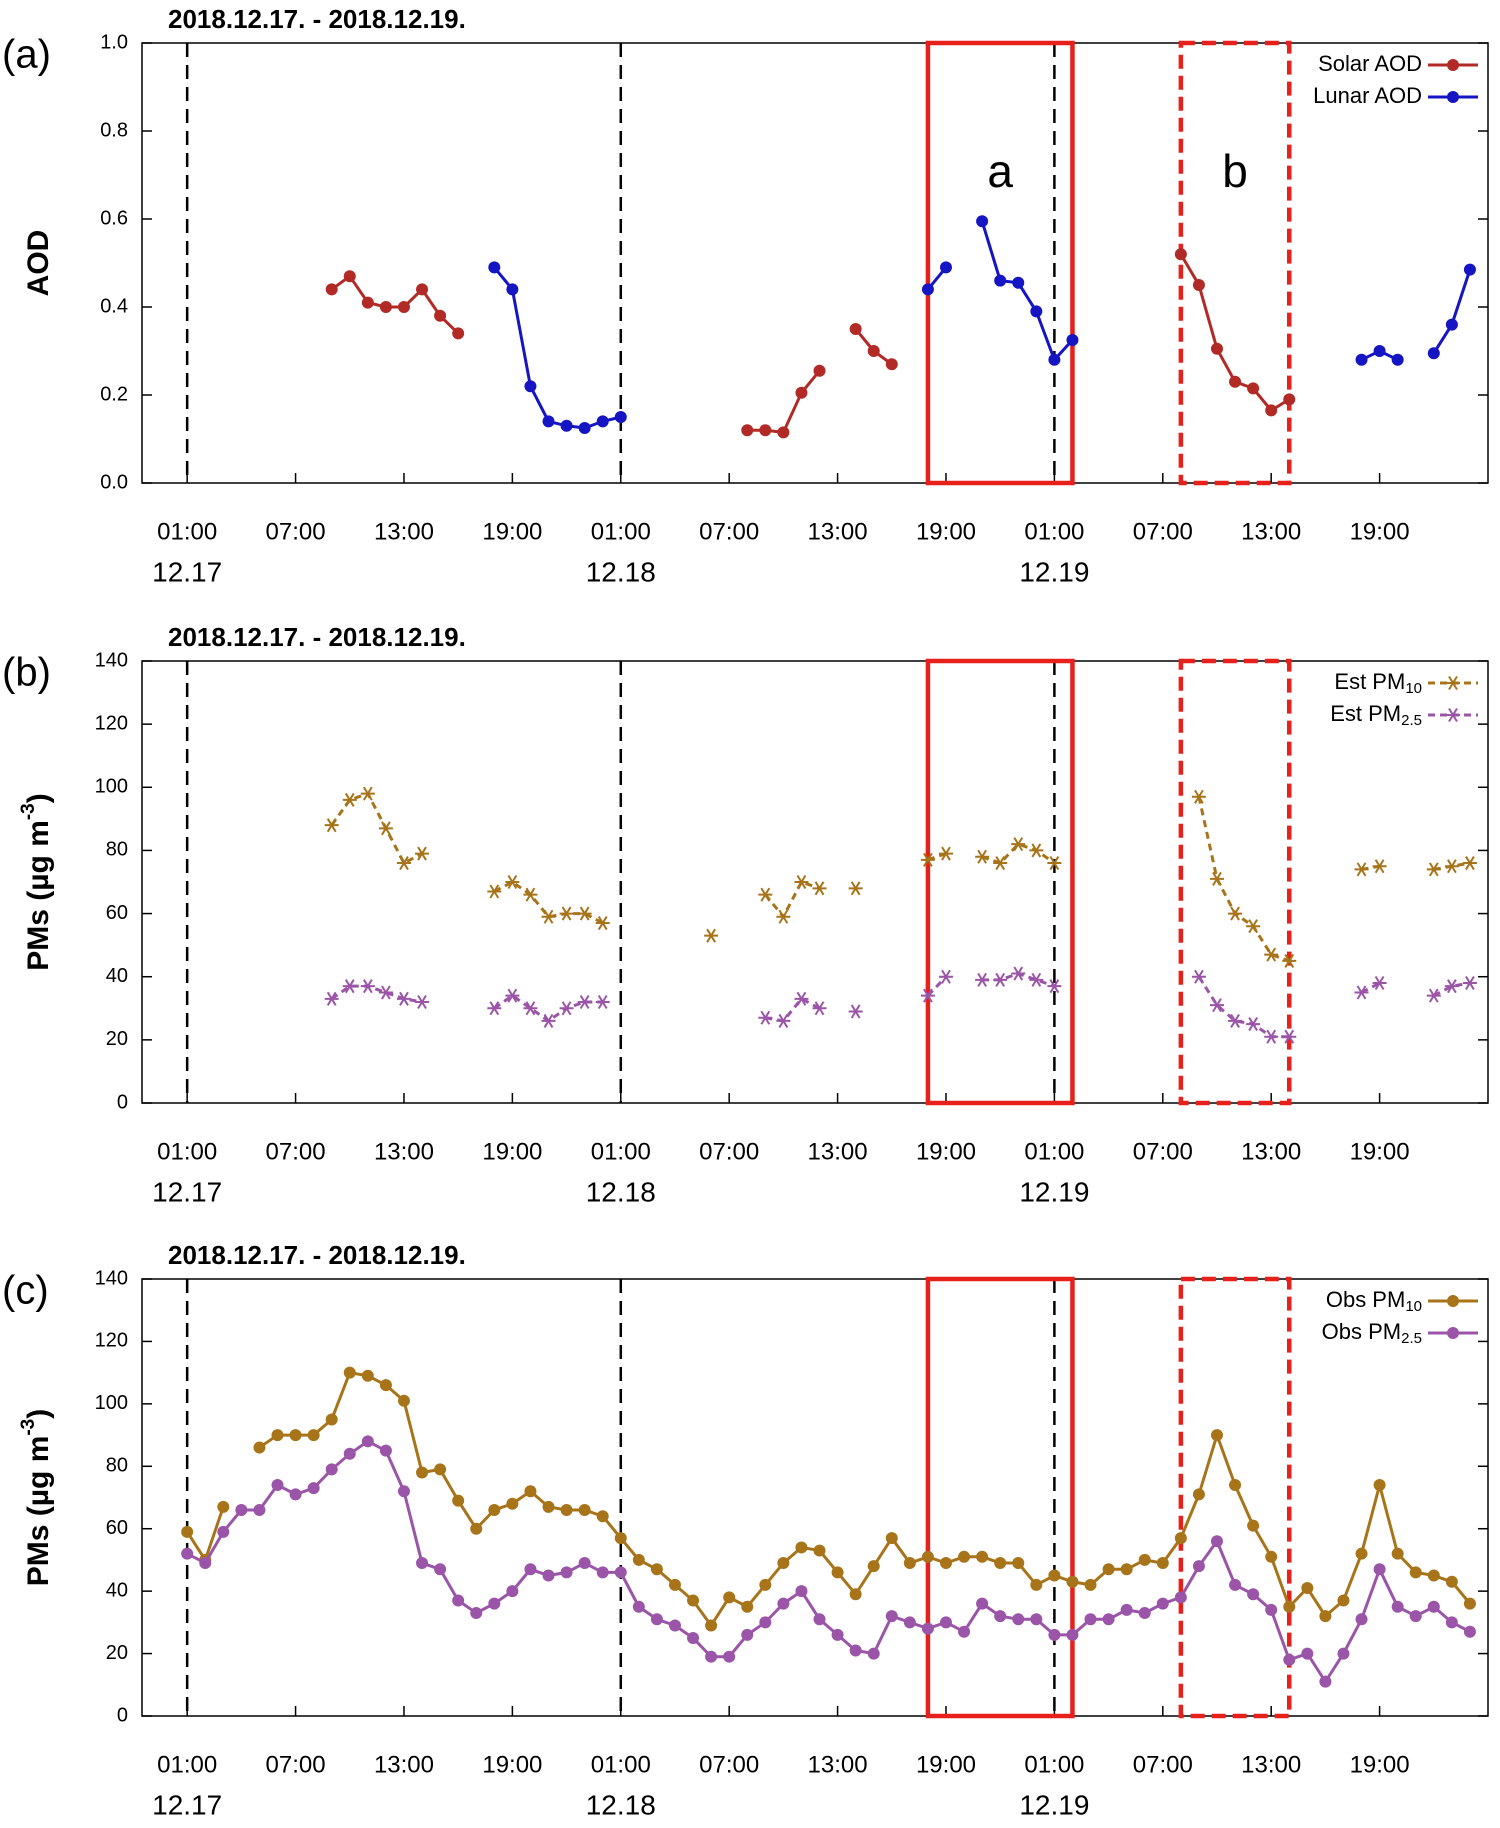  I want to click on legend-label: Solar AOD, so click(1370, 63).